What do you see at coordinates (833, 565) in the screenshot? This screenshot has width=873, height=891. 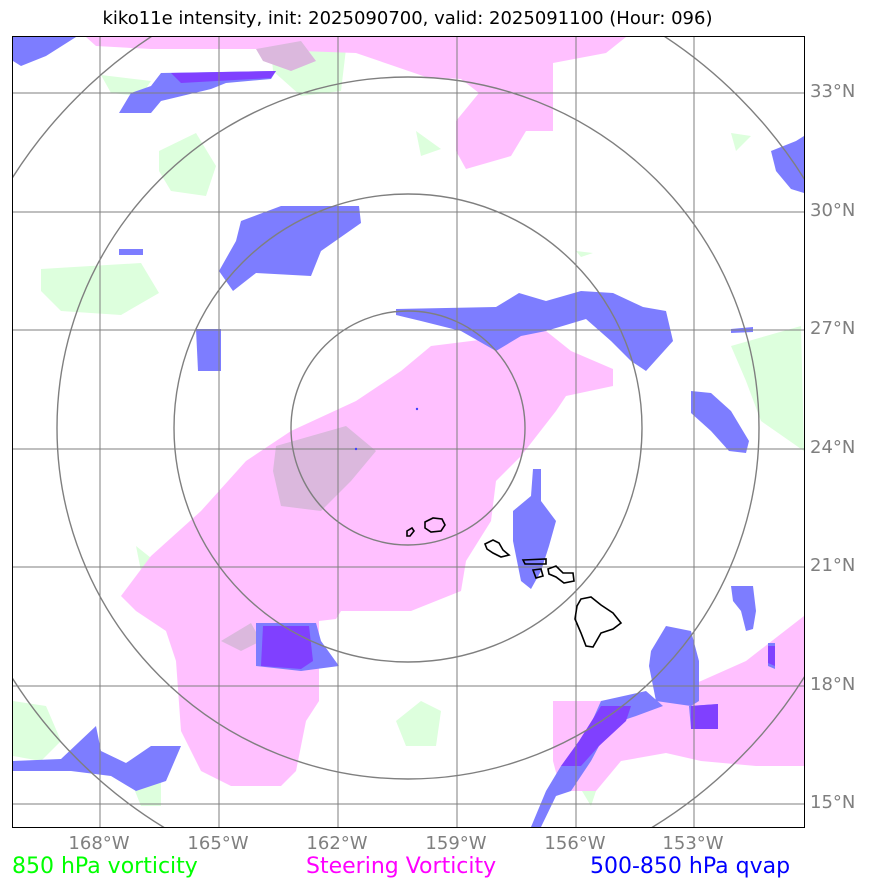 I see `lat-label-21n: 21°N` at bounding box center [833, 565].